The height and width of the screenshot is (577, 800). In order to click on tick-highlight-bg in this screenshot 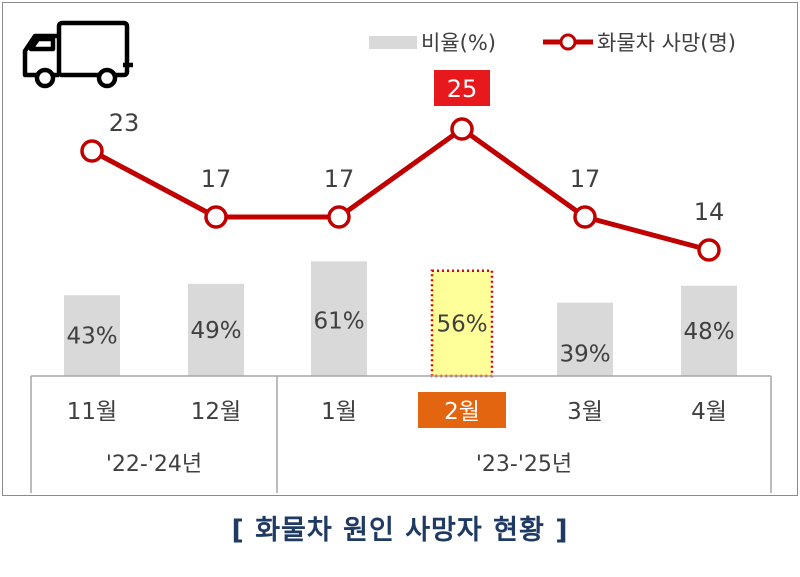, I will do `click(462, 410)`.